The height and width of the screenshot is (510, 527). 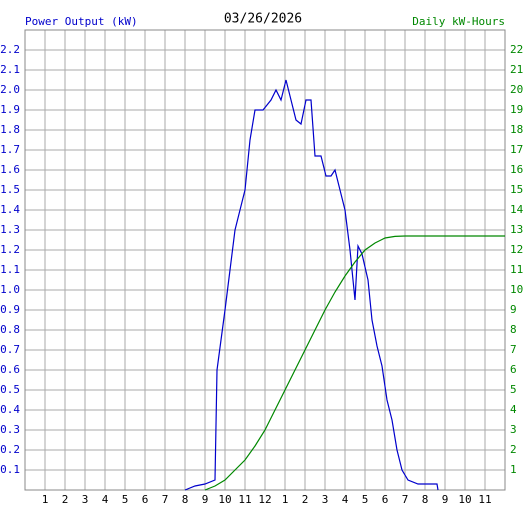 I want to click on y2-tick-label: 3, so click(x=513, y=429).